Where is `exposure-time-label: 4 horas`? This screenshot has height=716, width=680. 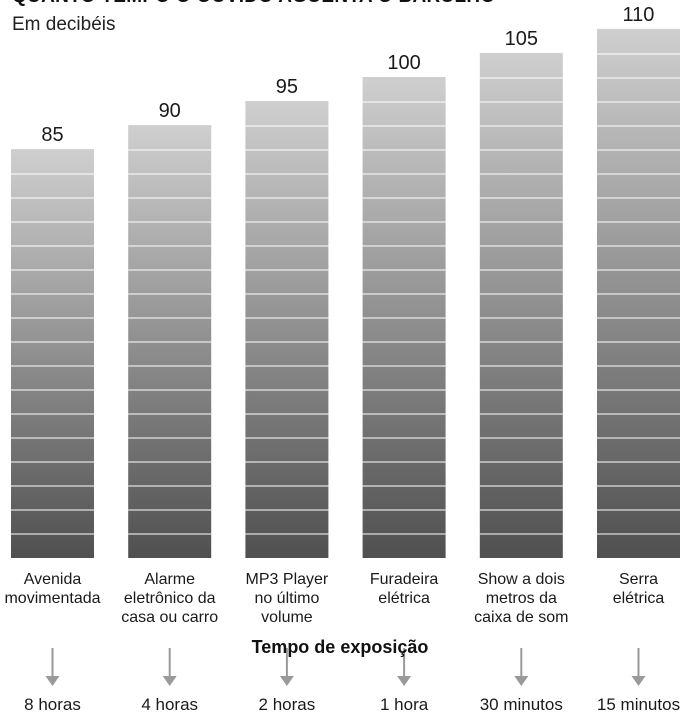
exposure-time-label: 4 horas is located at coordinates (169, 704).